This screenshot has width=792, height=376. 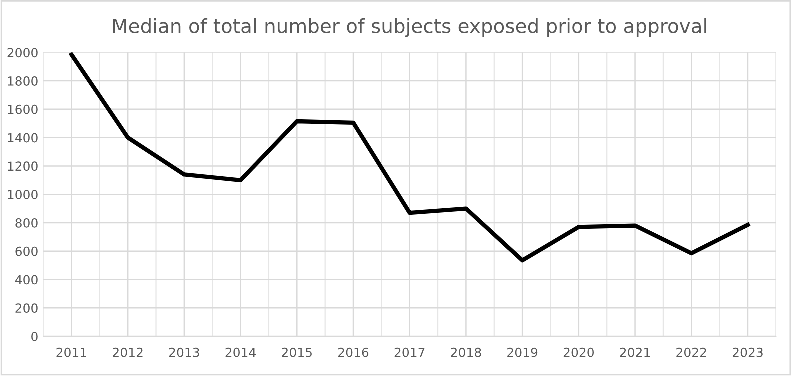 I want to click on y-tick-label: 0, so click(x=35, y=337).